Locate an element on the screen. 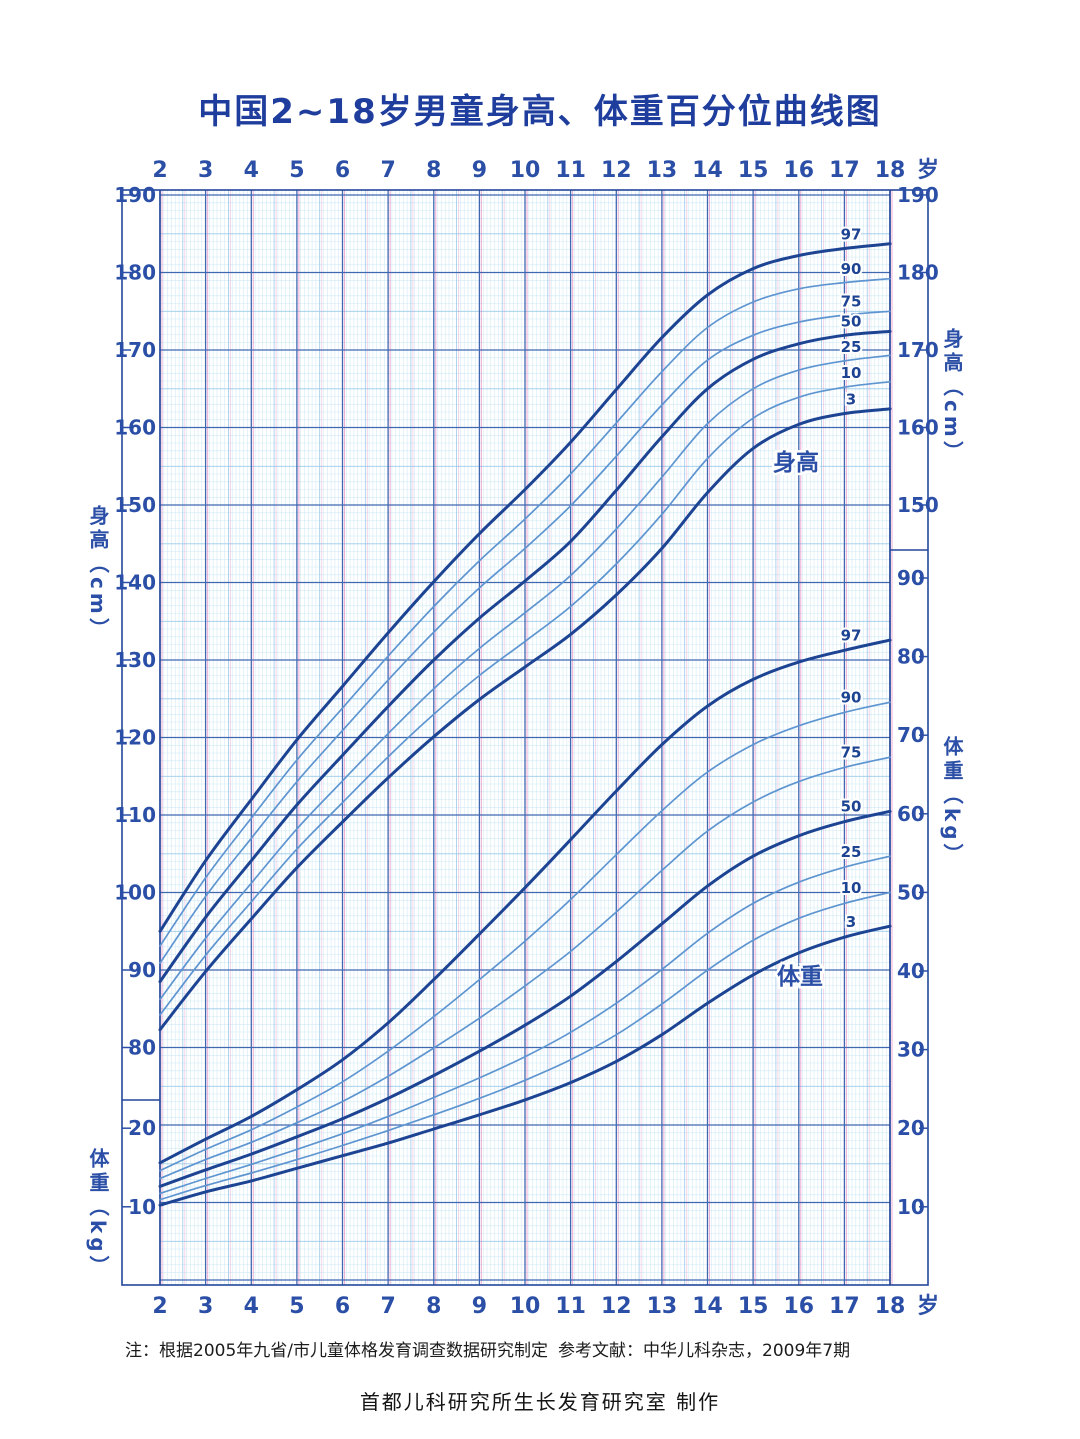  height-percentile-label: 90 is located at coordinates (851, 269).